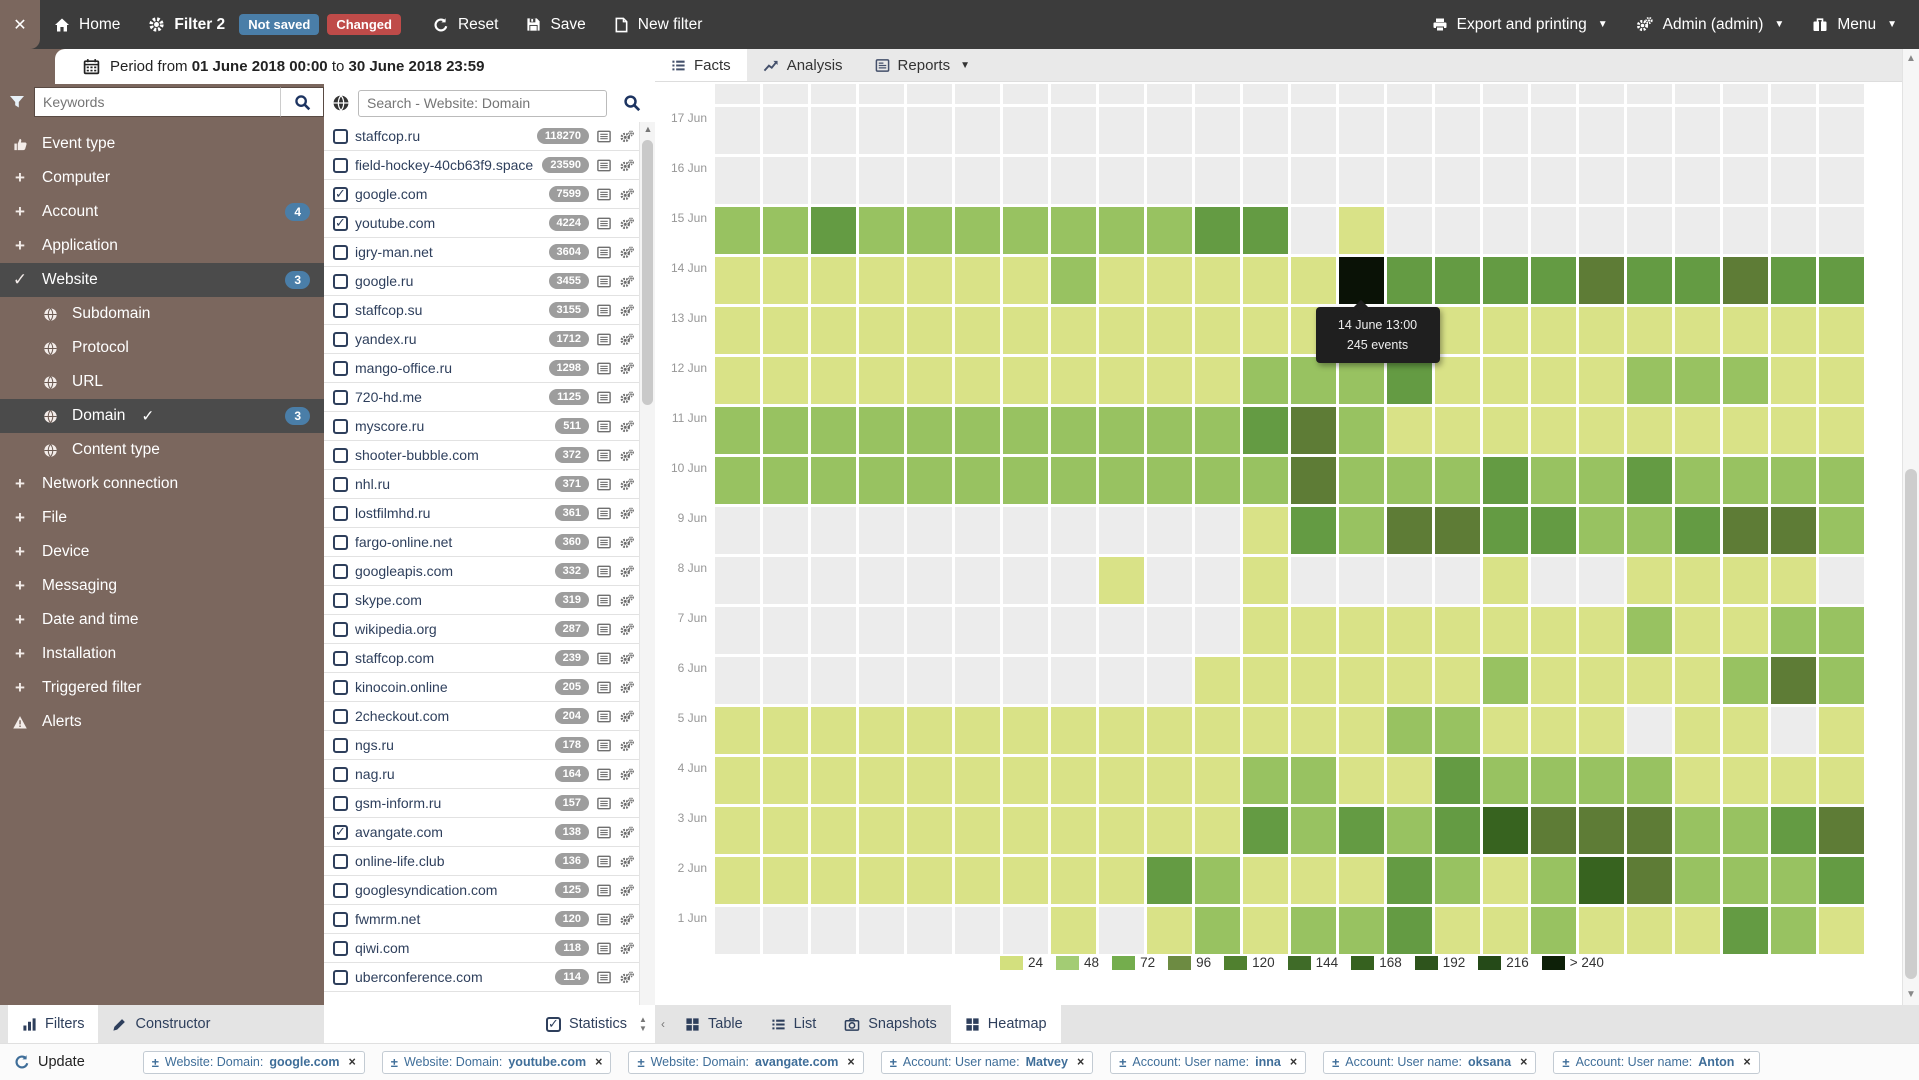 This screenshot has height=1080, width=1919. I want to click on filter-name-button: Filter 2, so click(186, 25).